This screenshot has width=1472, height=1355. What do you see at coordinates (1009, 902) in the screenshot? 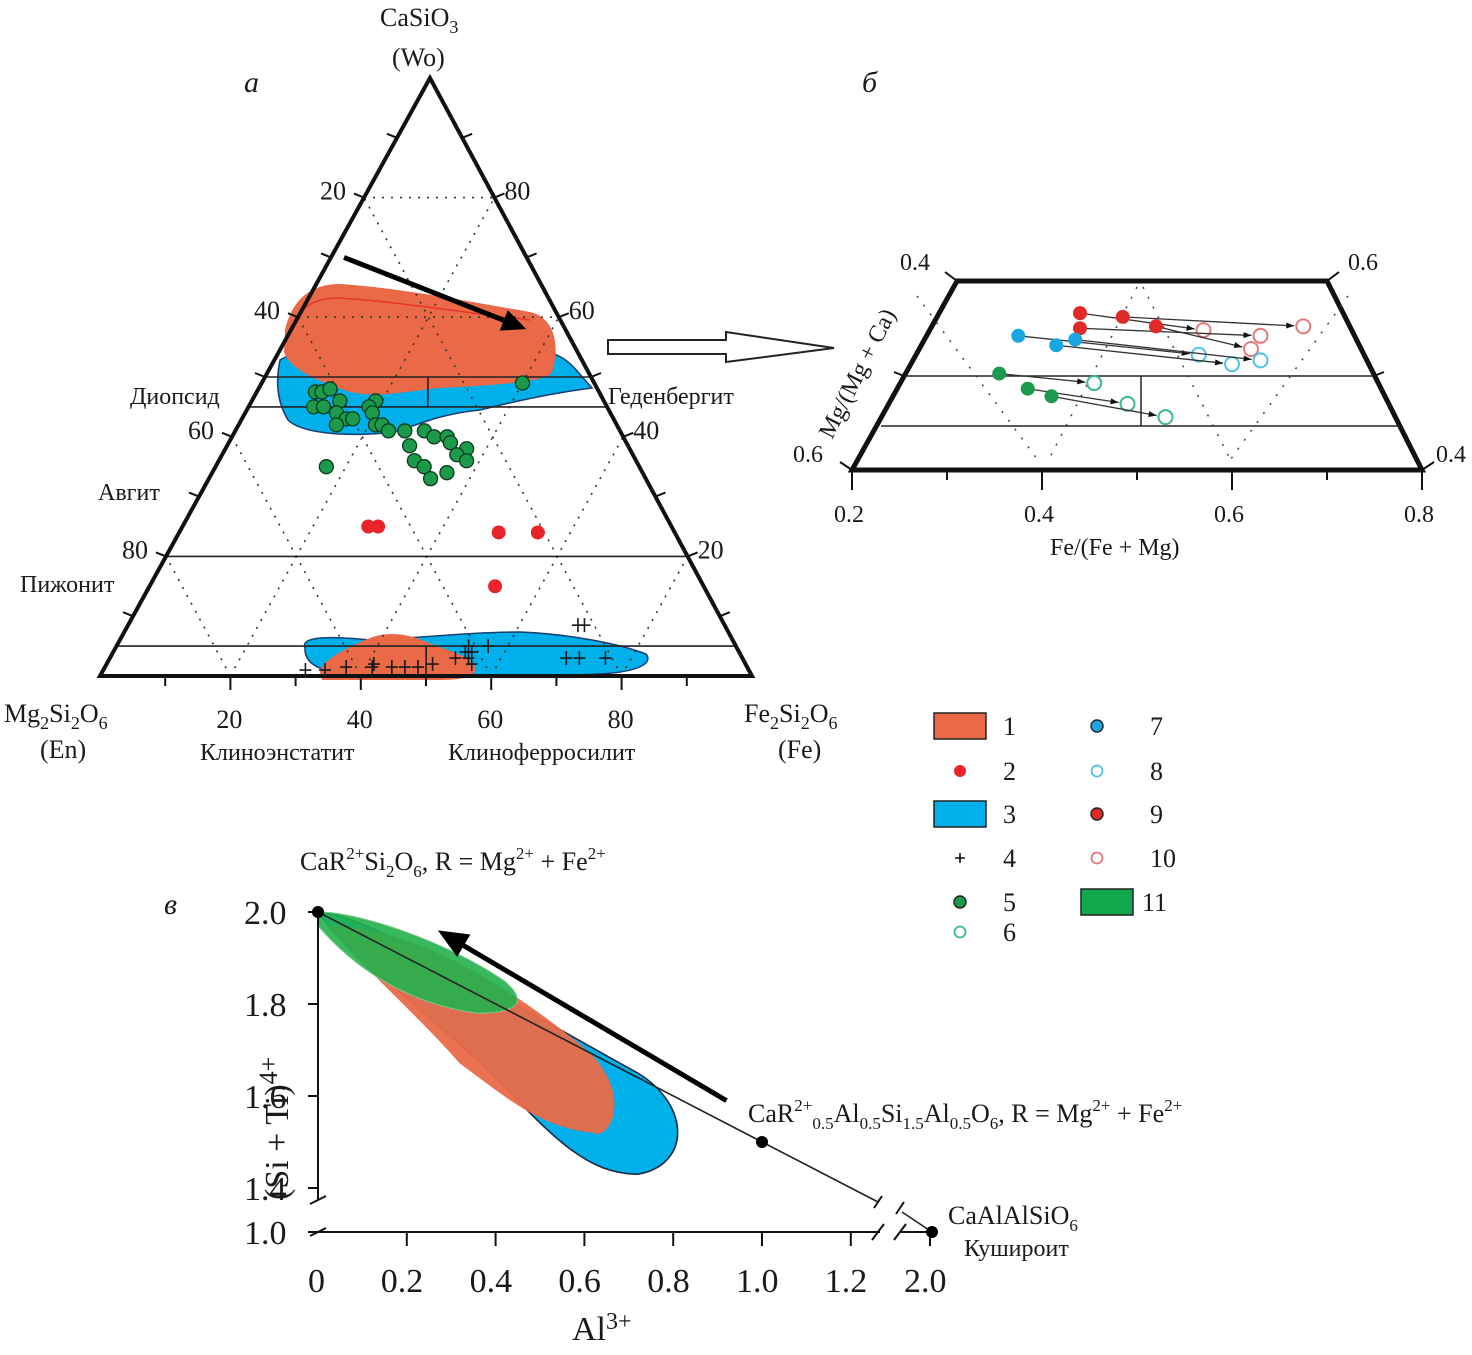
I see `legend-label: 5` at bounding box center [1009, 902].